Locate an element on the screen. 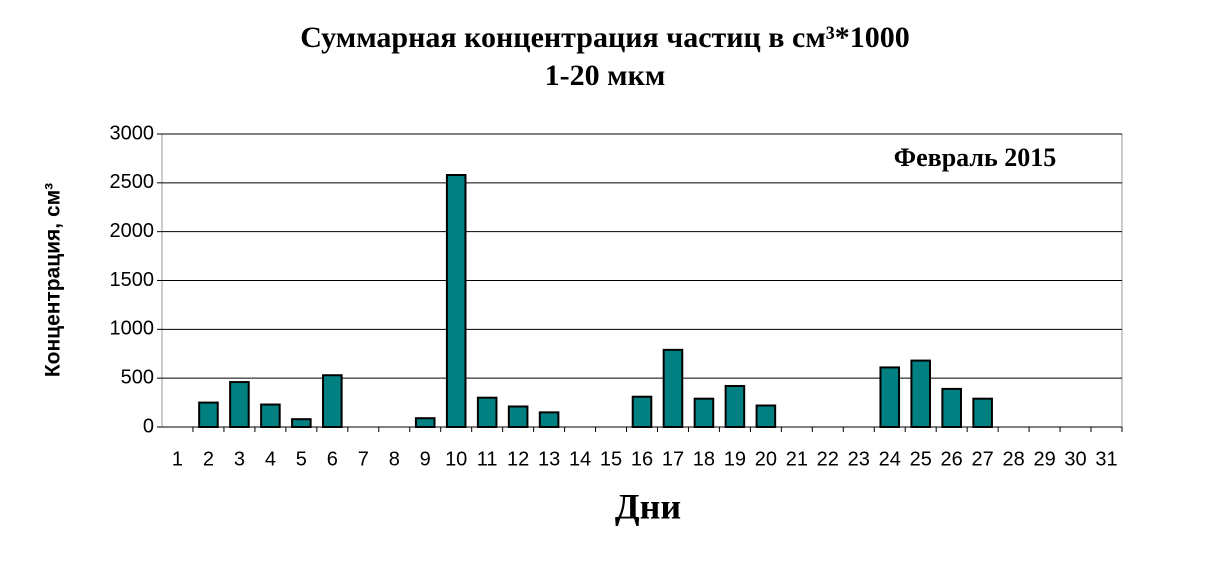  x-tick-label: 9 is located at coordinates (425, 459).